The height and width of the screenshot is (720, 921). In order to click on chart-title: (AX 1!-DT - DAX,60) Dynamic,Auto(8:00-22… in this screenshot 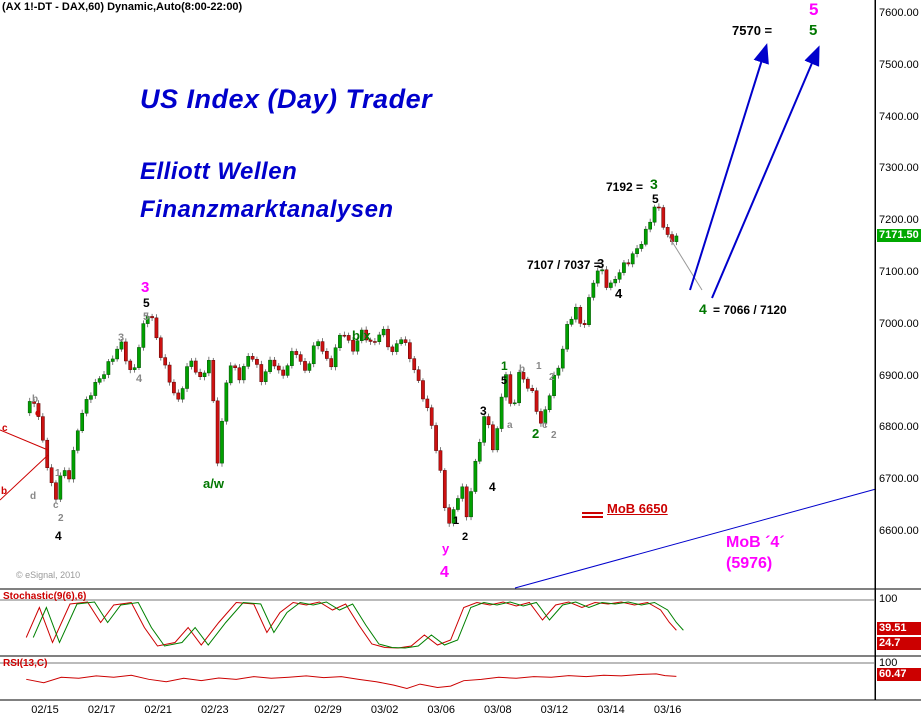, I will do `click(122, 7)`.